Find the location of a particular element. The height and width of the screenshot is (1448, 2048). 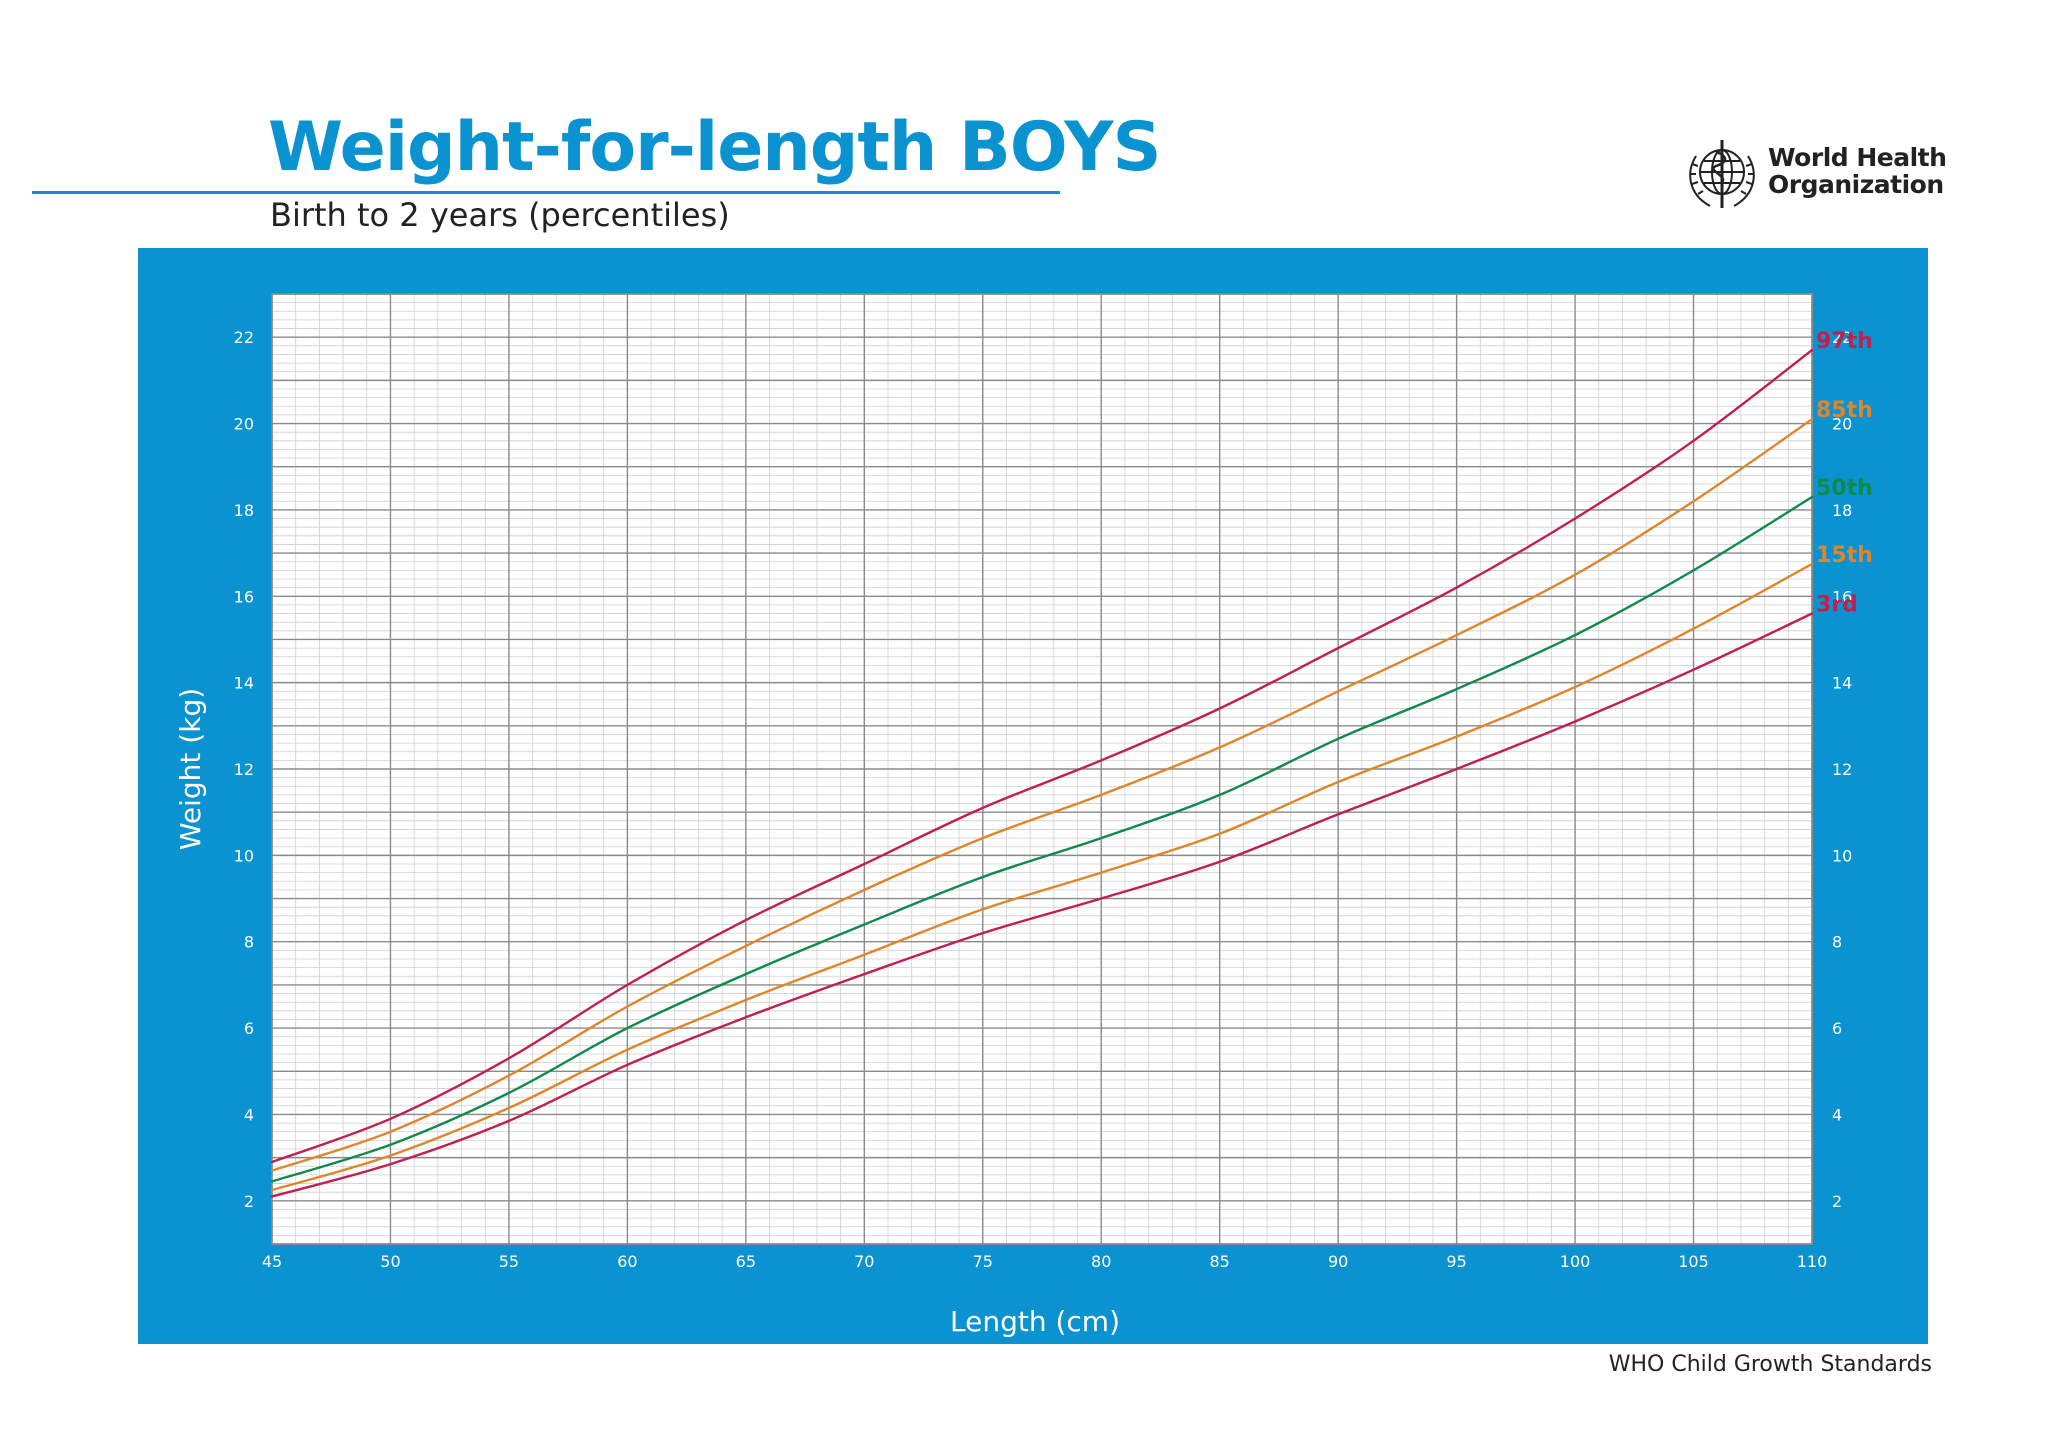

percentile-label: 15th is located at coordinates (1844, 555).